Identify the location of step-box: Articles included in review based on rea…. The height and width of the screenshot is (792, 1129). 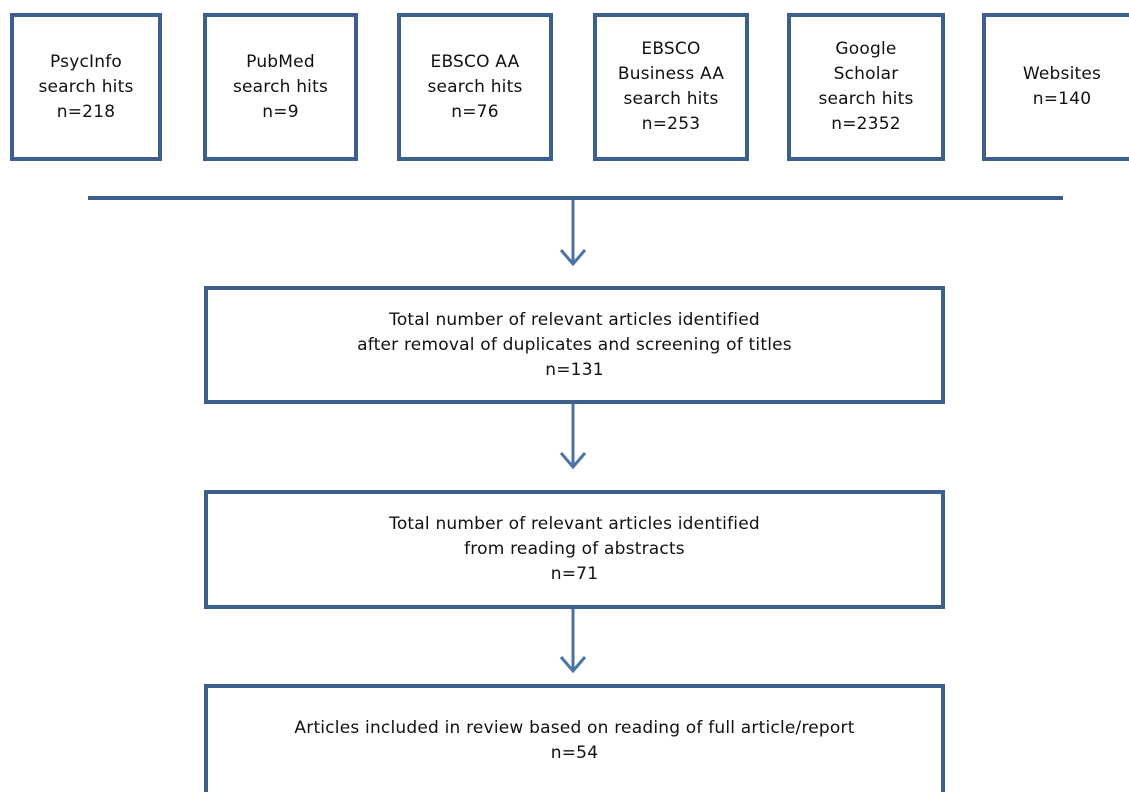
(574, 738).